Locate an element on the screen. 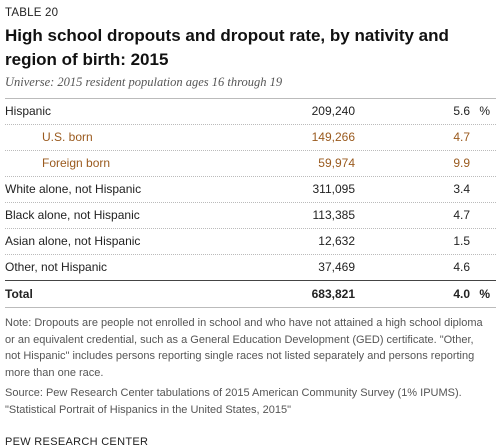  row-count: 12,632 is located at coordinates (336, 241).